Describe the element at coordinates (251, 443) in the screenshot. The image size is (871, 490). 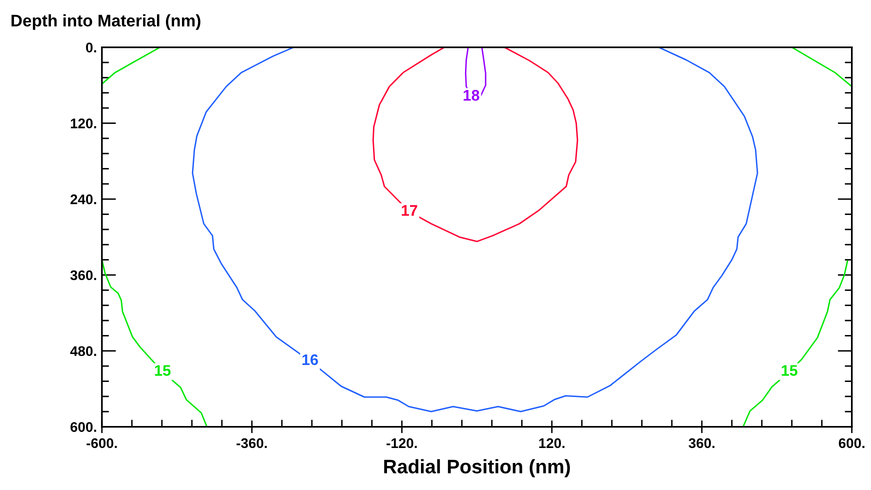
I see `x-tick-label: -360.` at that location.